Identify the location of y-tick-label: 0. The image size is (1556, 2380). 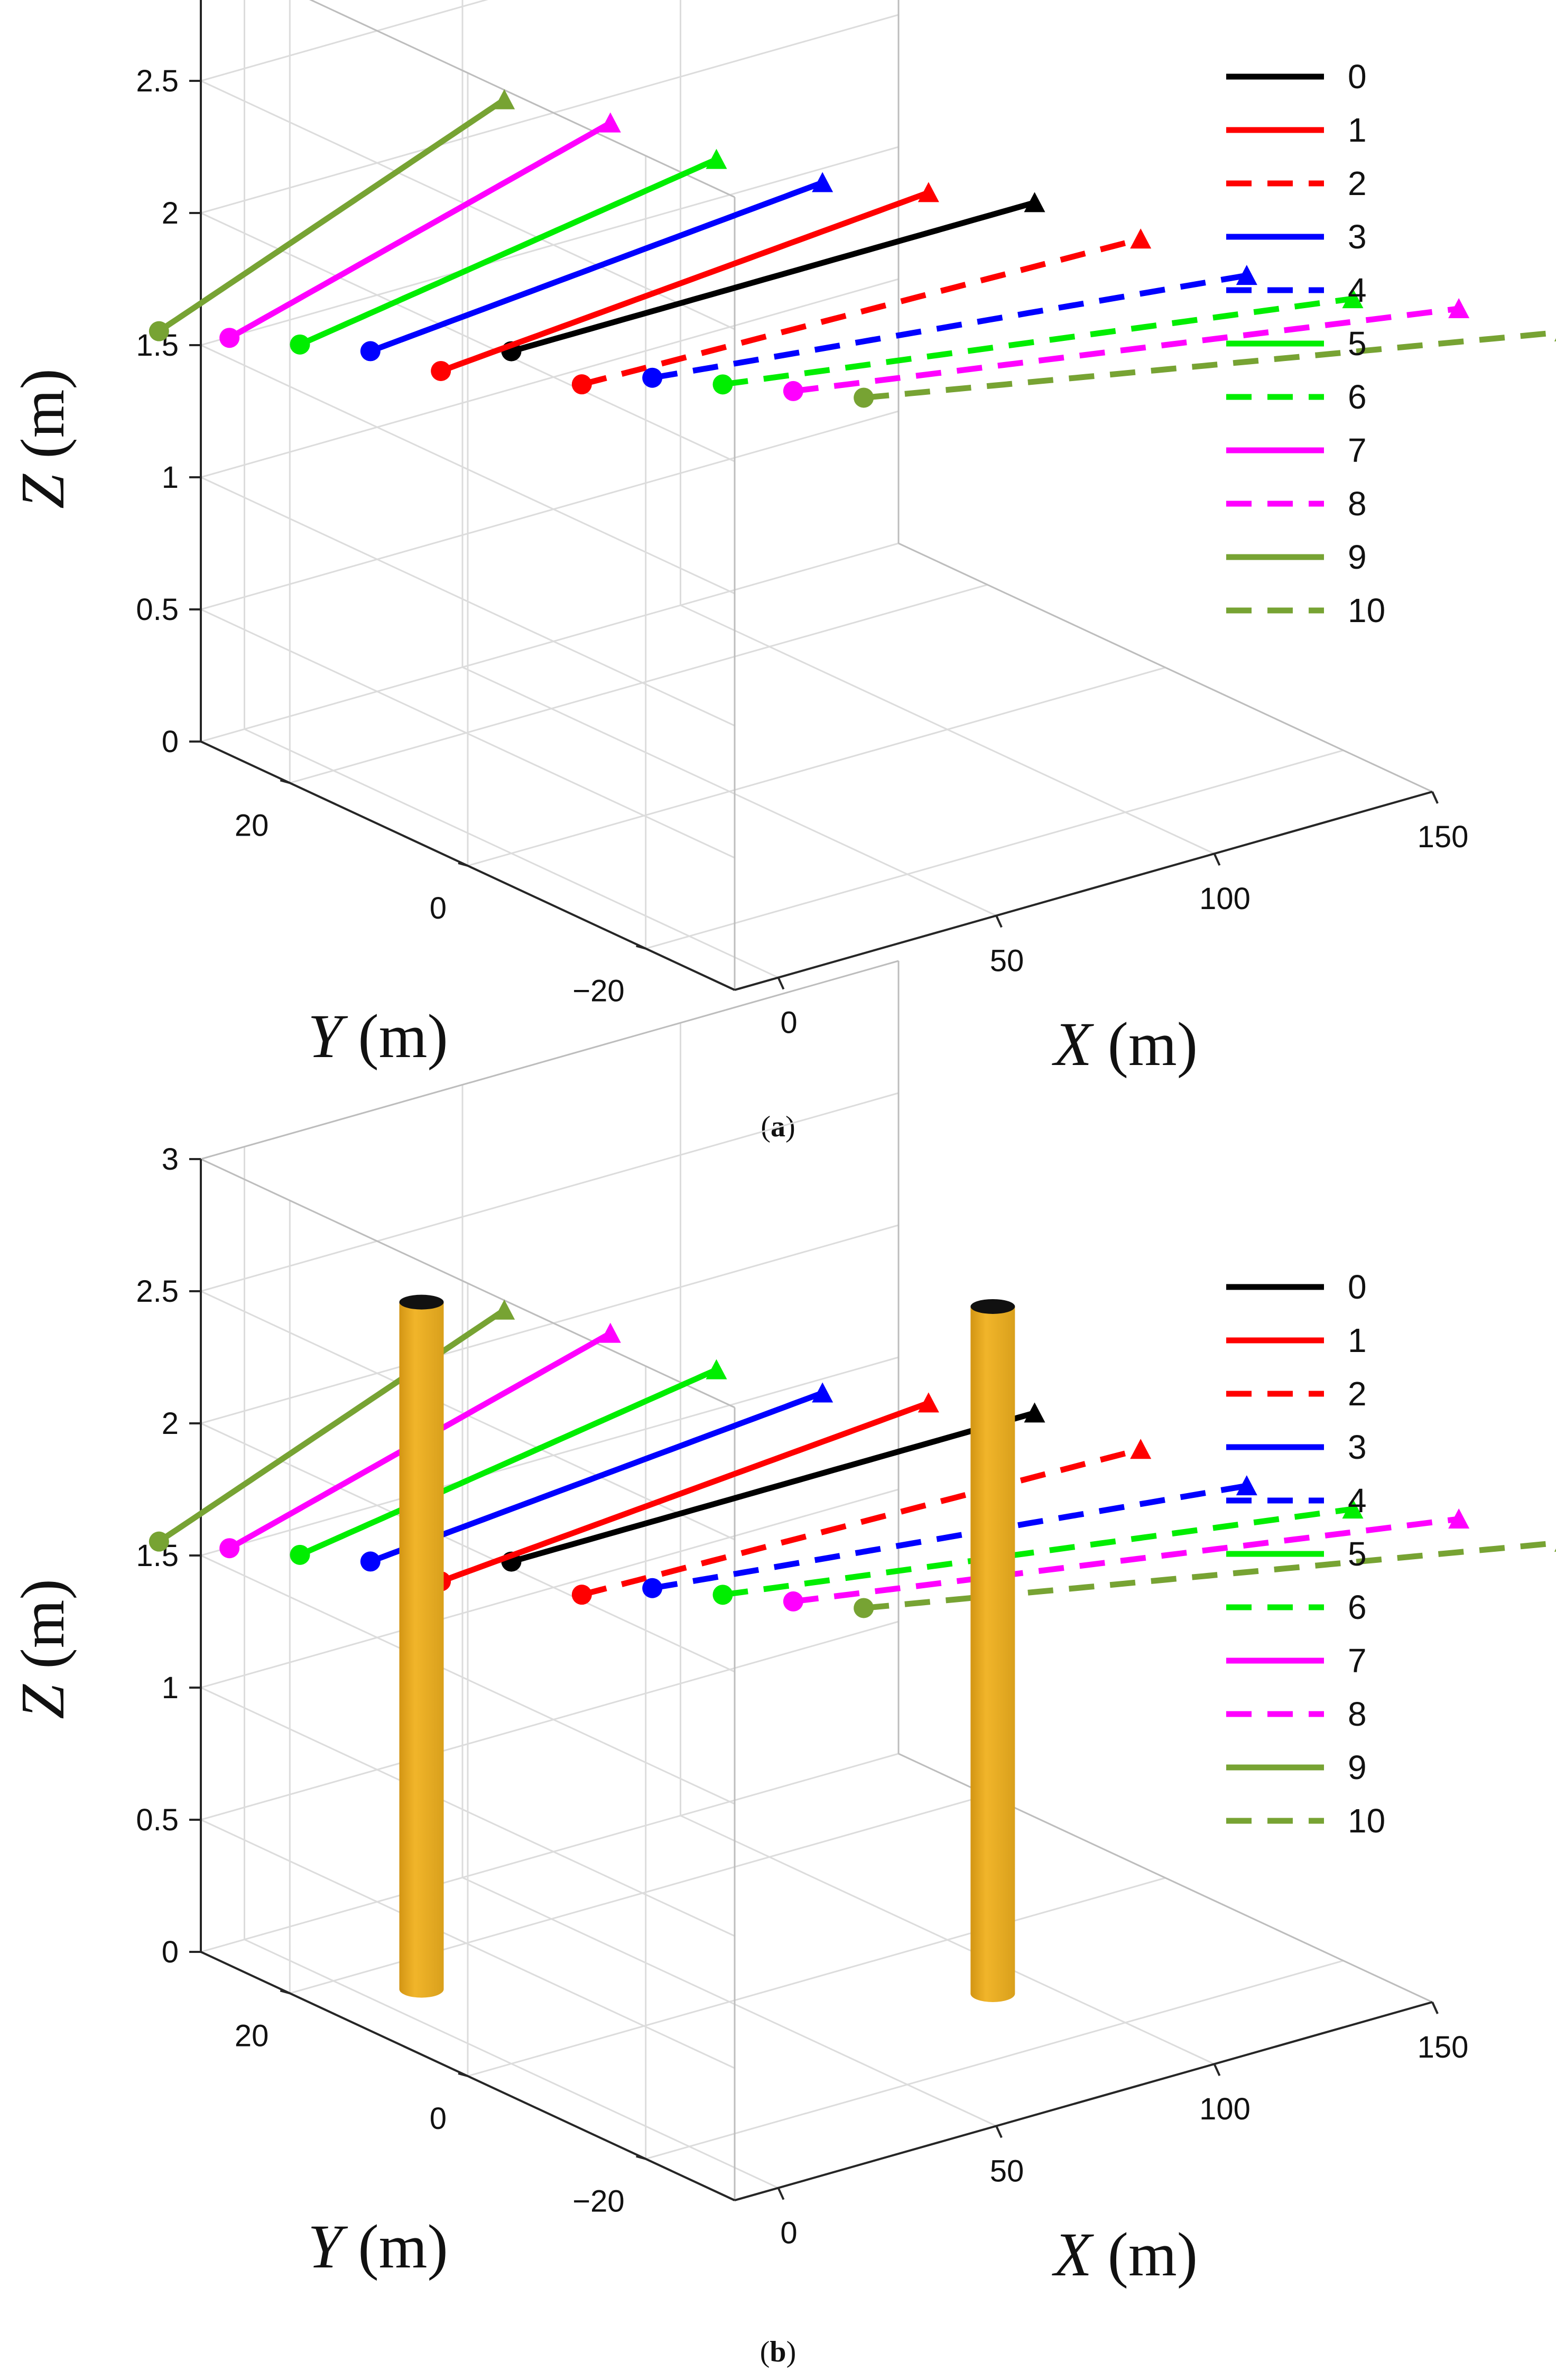
(439, 2118).